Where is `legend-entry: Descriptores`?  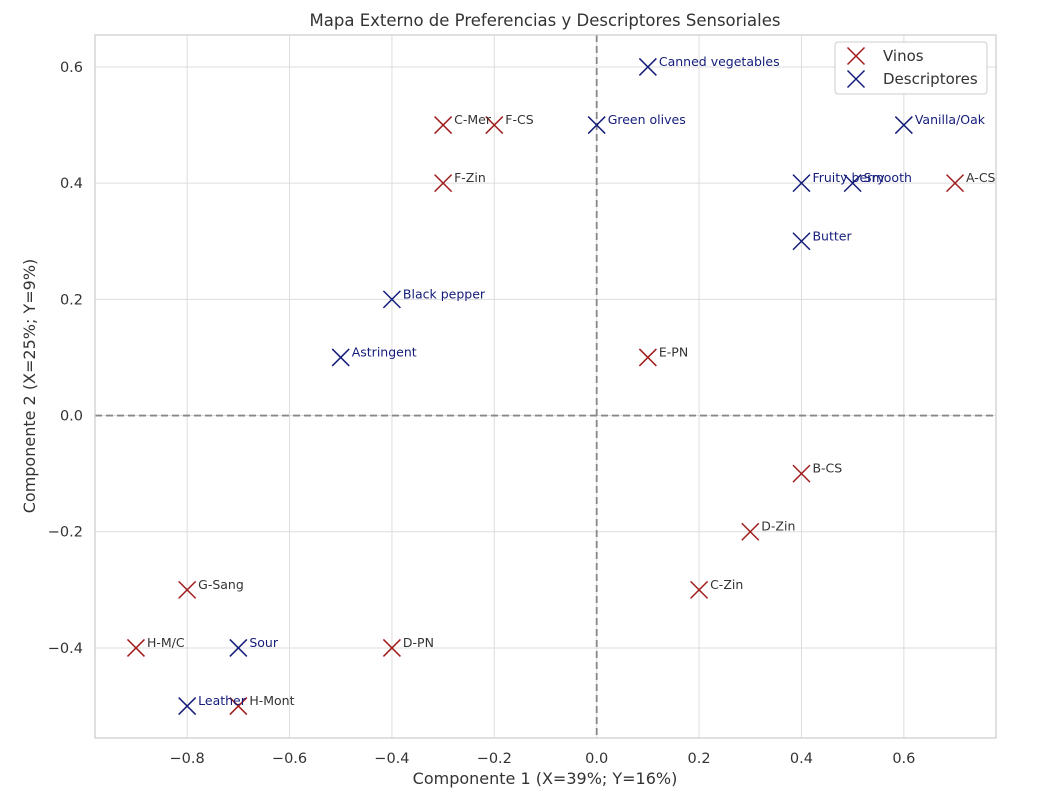 legend-entry: Descriptores is located at coordinates (912, 79).